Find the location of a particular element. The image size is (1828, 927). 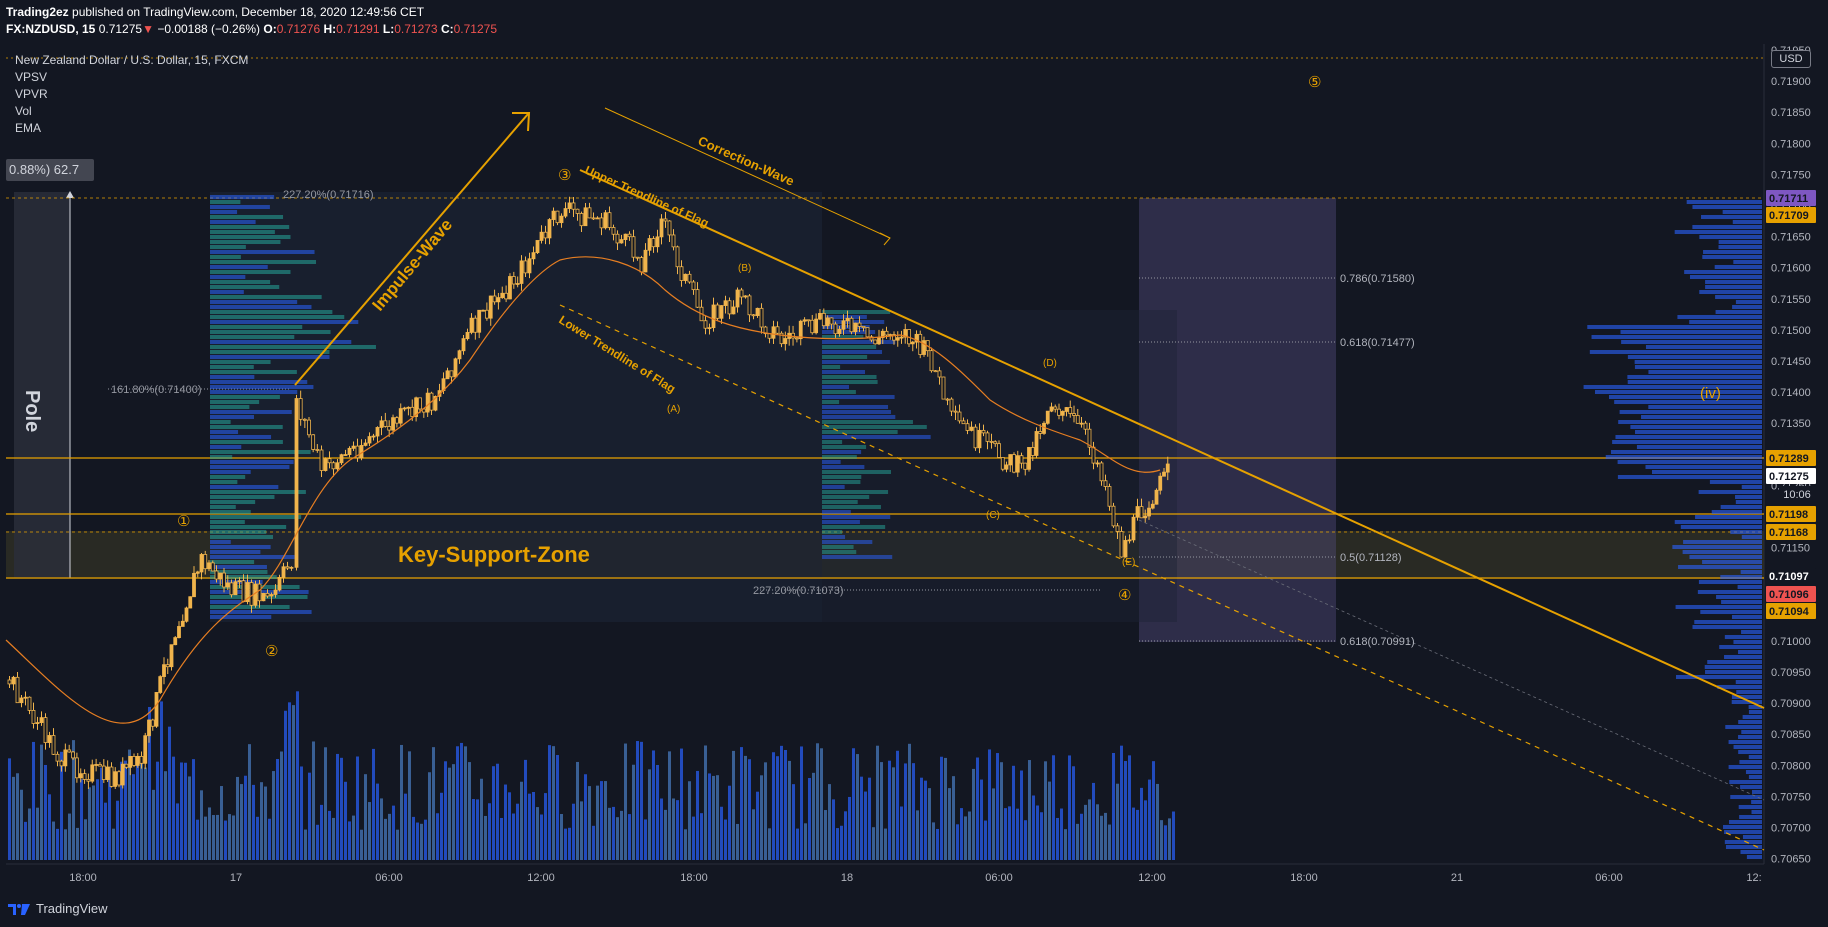

currency-button: USD is located at coordinates (1791, 59).